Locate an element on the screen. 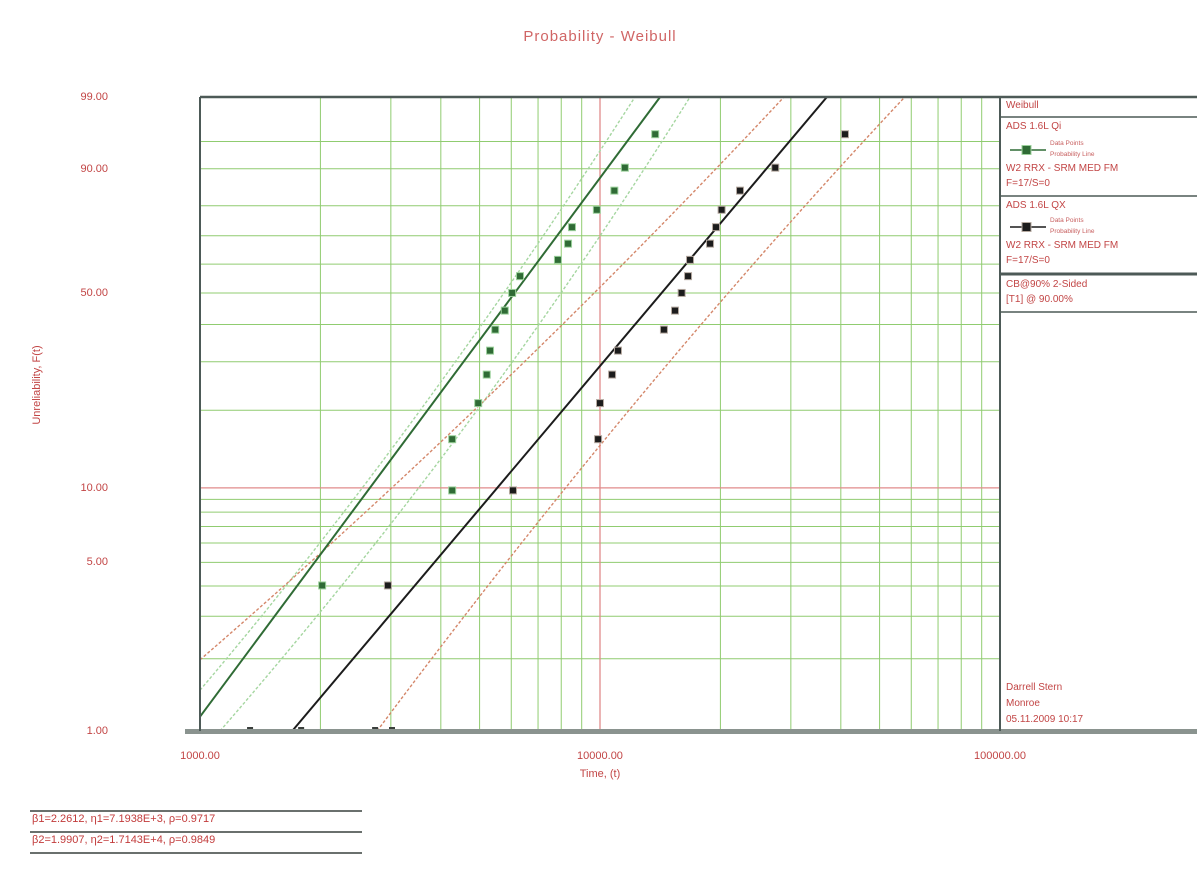 The height and width of the screenshot is (878, 1200). legend-set1-name: ADS 1.6L Qi is located at coordinates (1034, 126).